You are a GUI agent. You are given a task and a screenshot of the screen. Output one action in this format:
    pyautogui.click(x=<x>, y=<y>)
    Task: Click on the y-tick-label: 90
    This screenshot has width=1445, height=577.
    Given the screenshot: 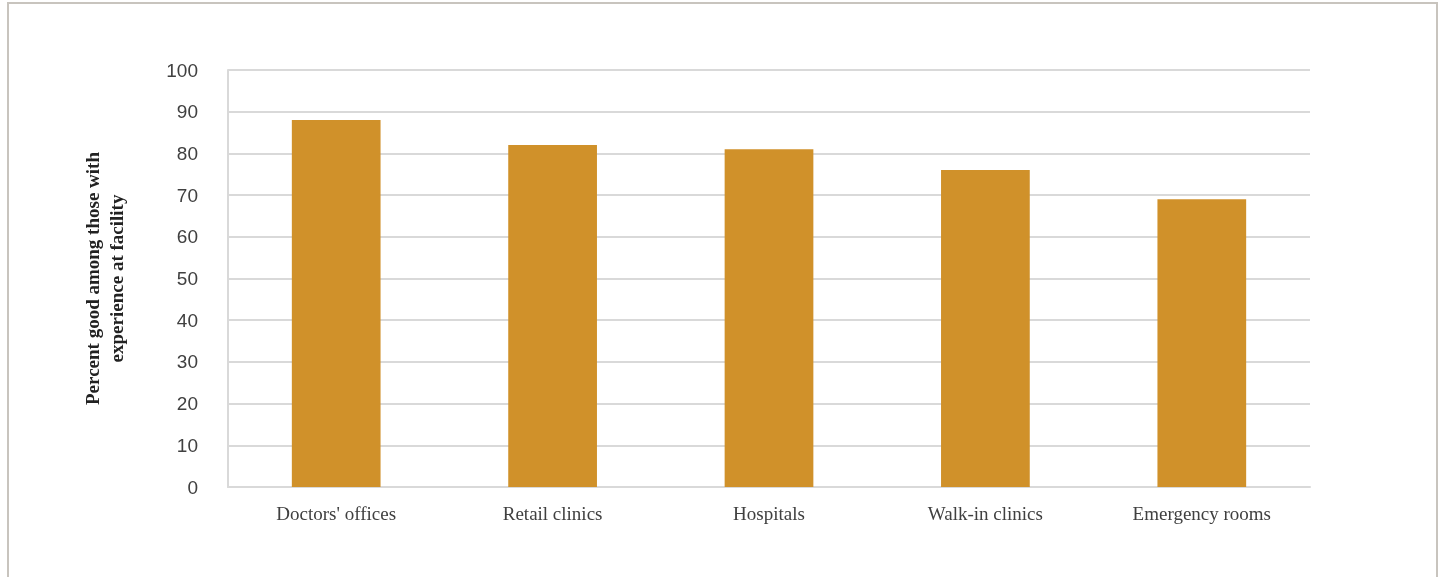 What is the action you would take?
    pyautogui.click(x=187, y=112)
    